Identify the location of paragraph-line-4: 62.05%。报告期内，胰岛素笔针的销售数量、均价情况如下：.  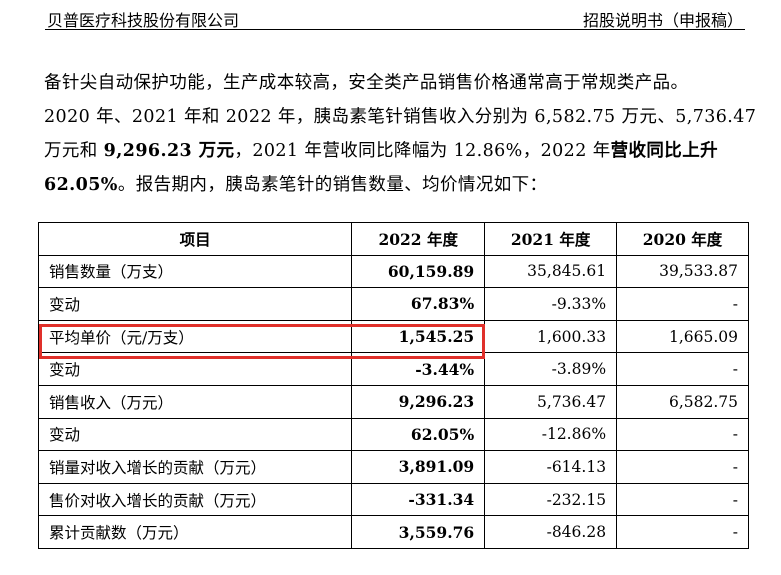
(404, 185).